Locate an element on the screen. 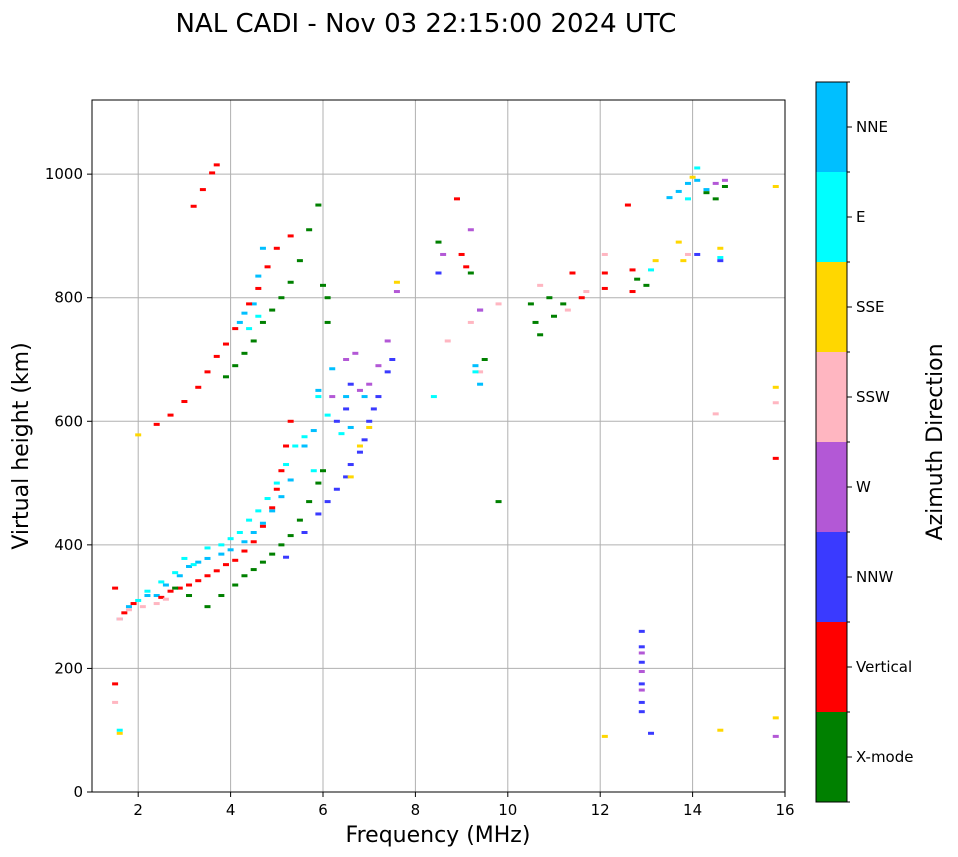 The width and height of the screenshot is (958, 857). x-tick-label: 14 is located at coordinates (692, 810).